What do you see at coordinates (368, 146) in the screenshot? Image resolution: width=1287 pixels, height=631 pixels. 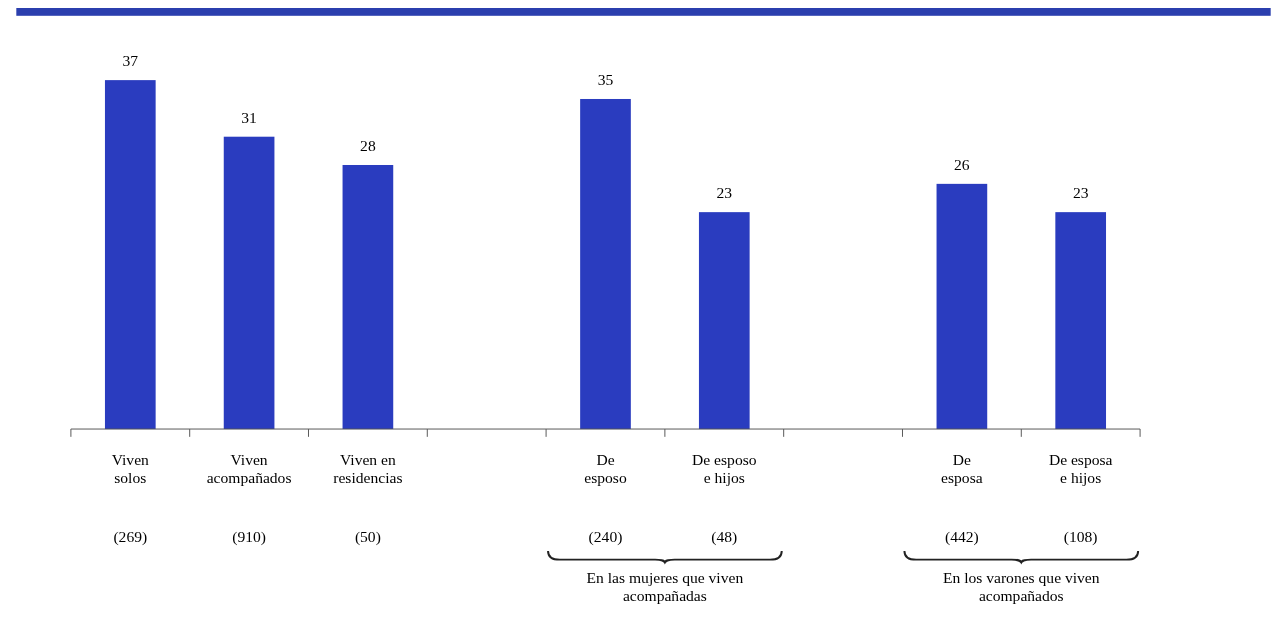 I see `data-label: 28` at bounding box center [368, 146].